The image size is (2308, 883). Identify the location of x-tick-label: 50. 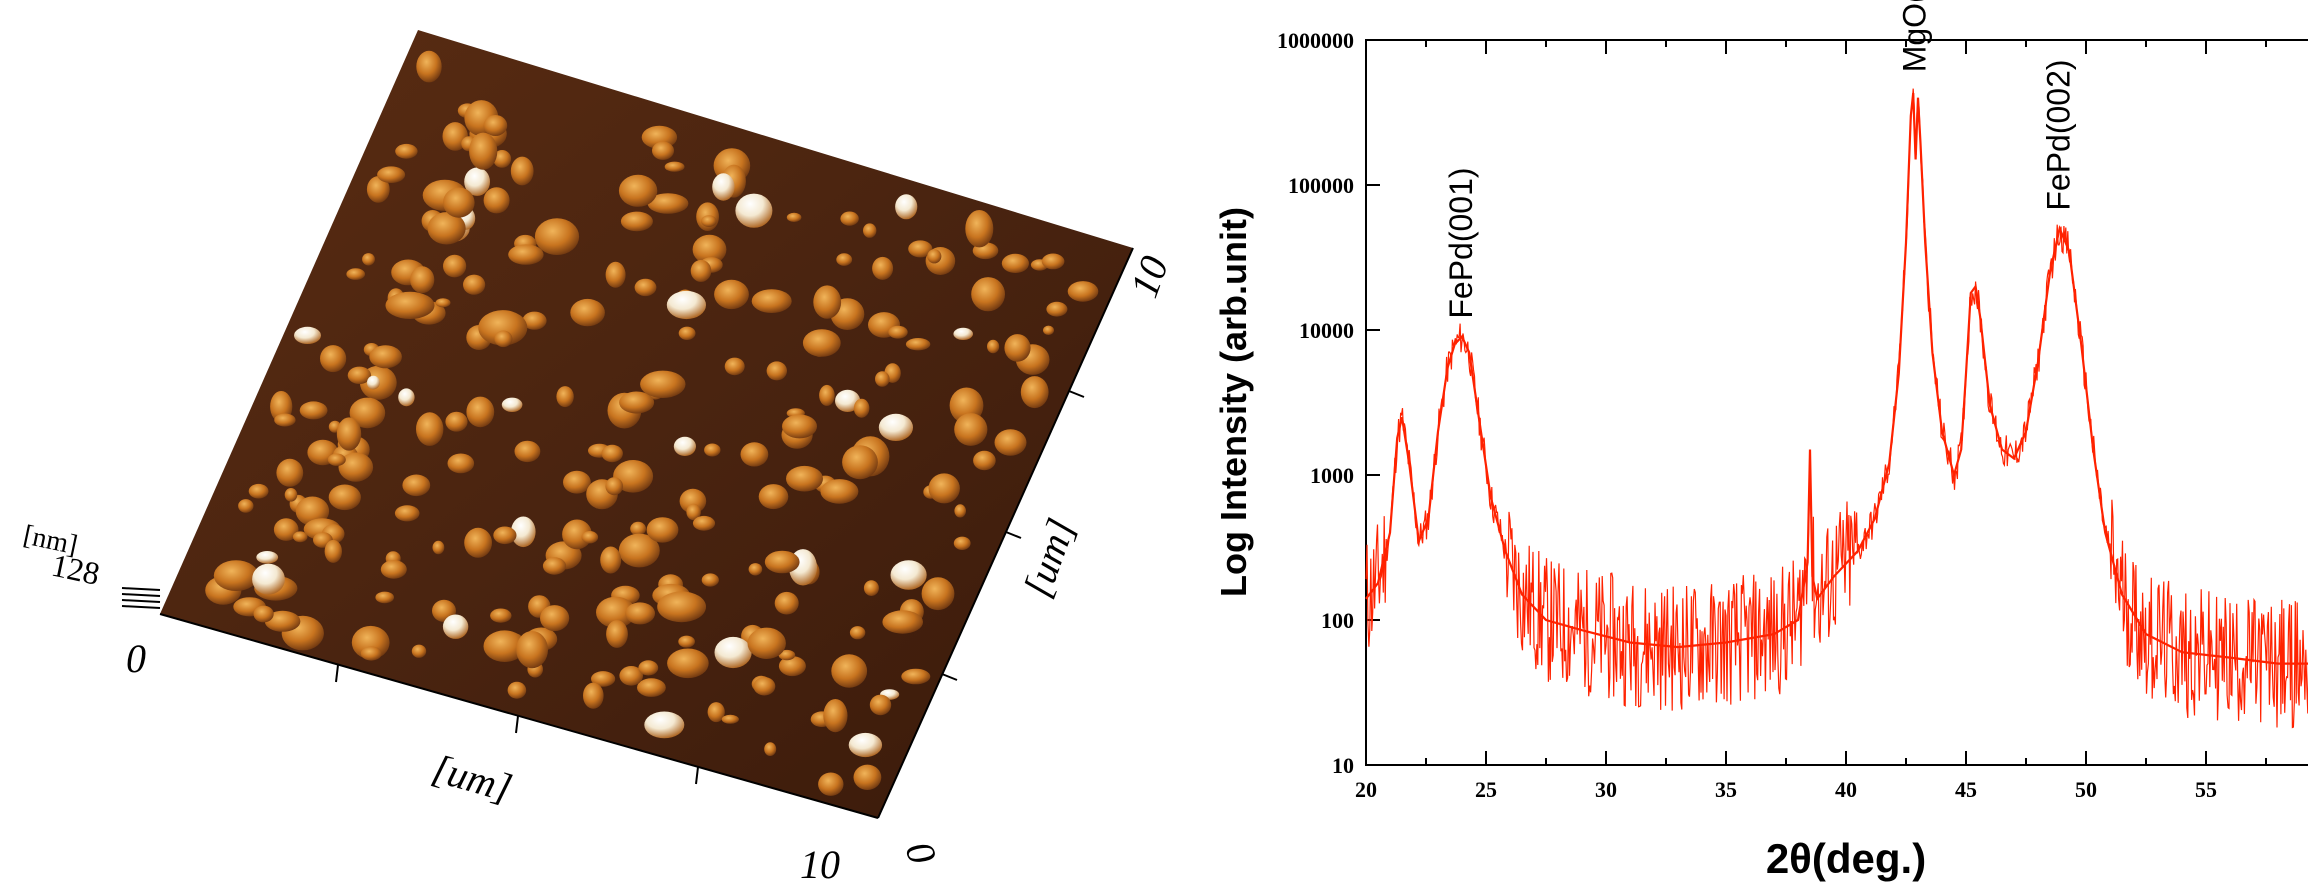
(2086, 789).